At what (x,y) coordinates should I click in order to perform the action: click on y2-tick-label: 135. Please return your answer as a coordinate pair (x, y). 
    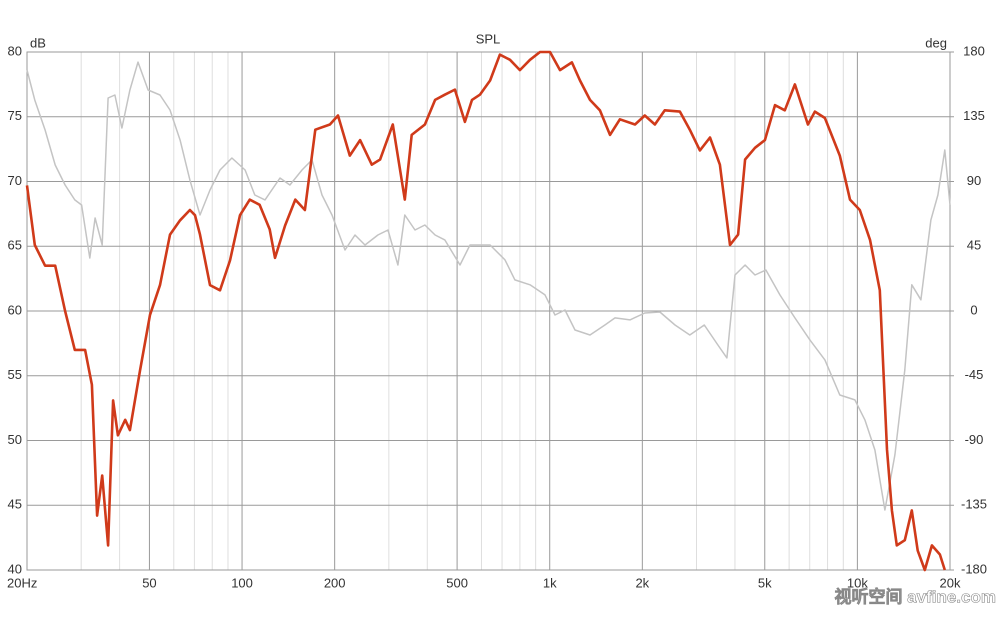
    Looking at the image, I should click on (974, 115).